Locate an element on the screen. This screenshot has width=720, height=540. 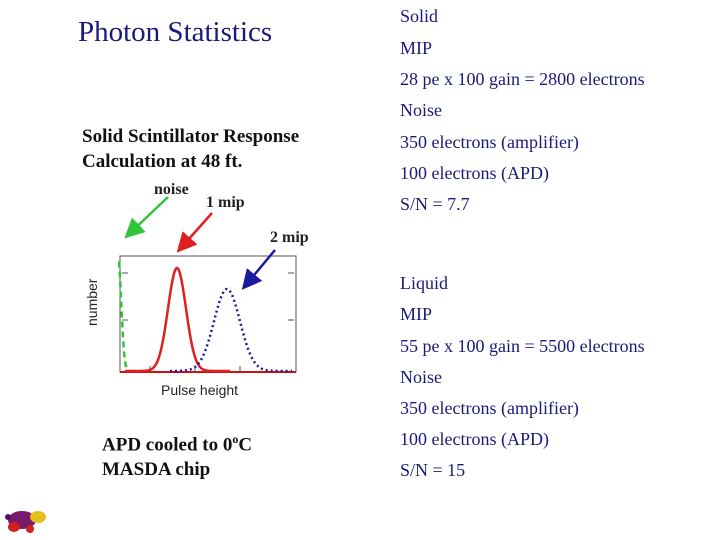
plot-frame is located at coordinates (208, 314).